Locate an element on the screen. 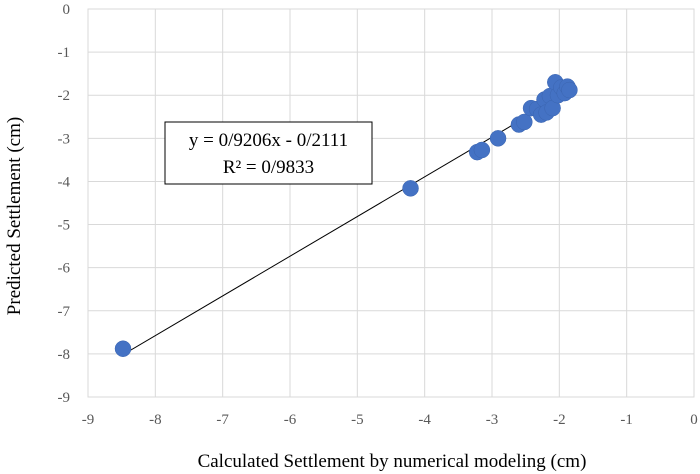  x-axis-tick-labels: -9 -8 -7 -6 -5 -4 -3 -2 -1 0 is located at coordinates (390, 420).